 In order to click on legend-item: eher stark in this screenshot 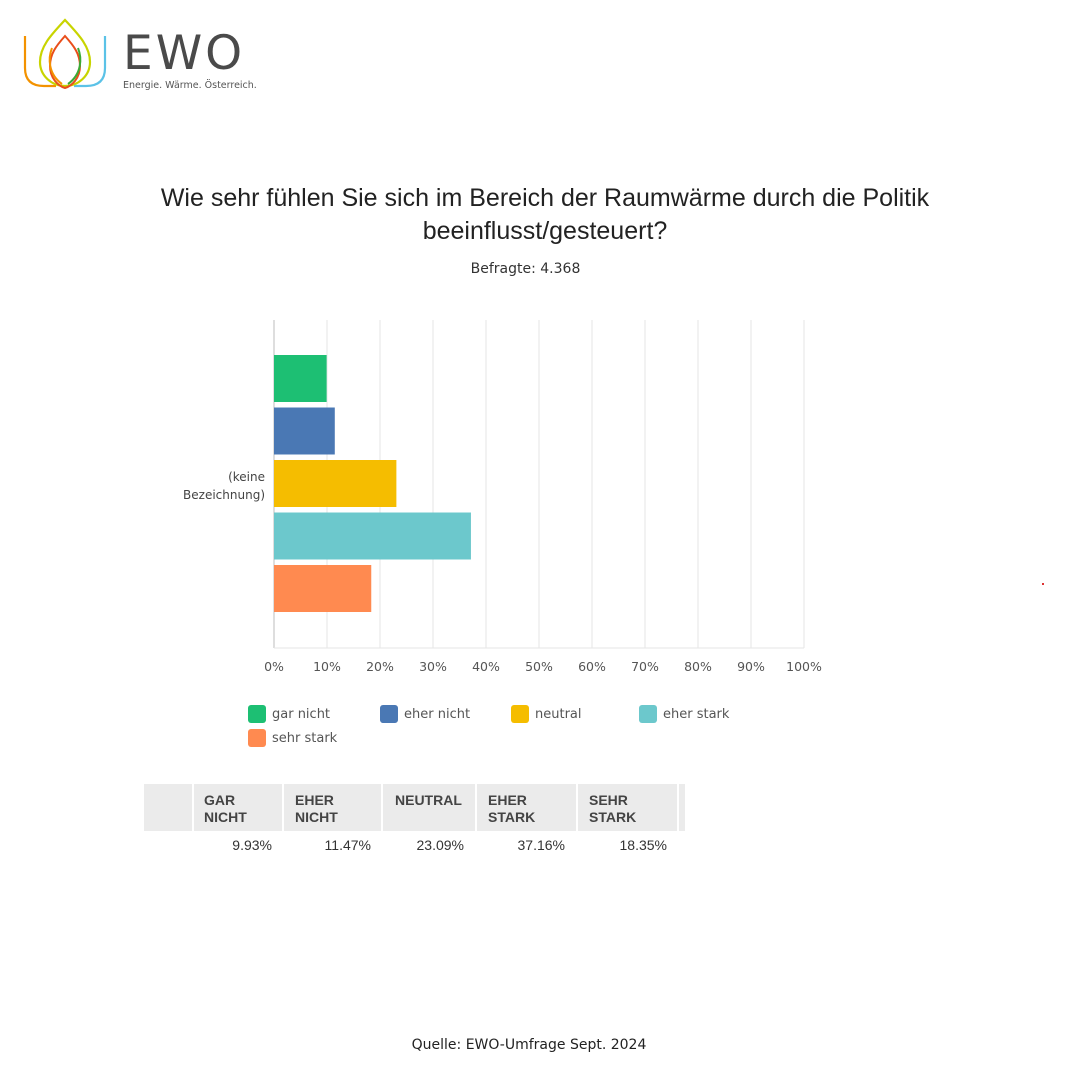, I will do `click(684, 714)`.